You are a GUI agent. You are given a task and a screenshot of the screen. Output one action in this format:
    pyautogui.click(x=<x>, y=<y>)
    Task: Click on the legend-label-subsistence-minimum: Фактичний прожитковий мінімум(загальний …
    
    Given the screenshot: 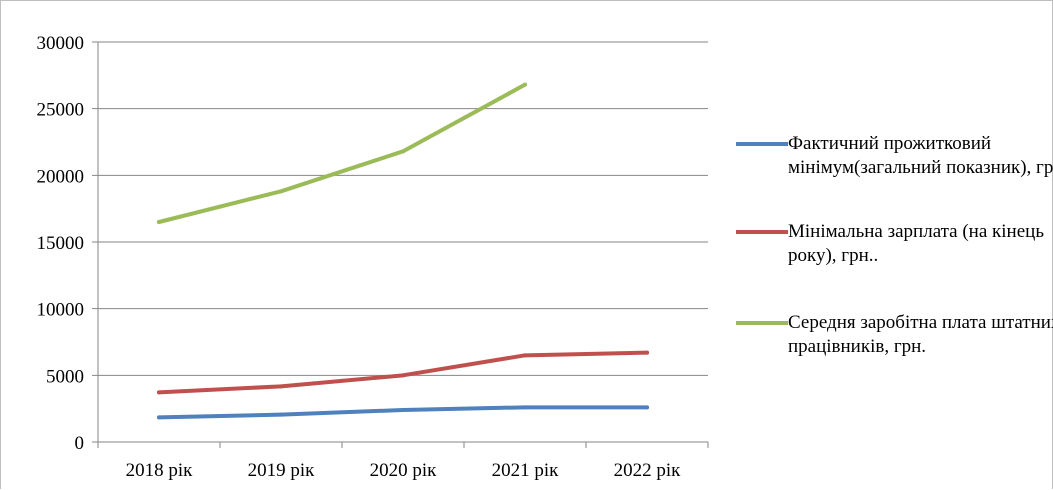 What is the action you would take?
    pyautogui.click(x=920, y=155)
    